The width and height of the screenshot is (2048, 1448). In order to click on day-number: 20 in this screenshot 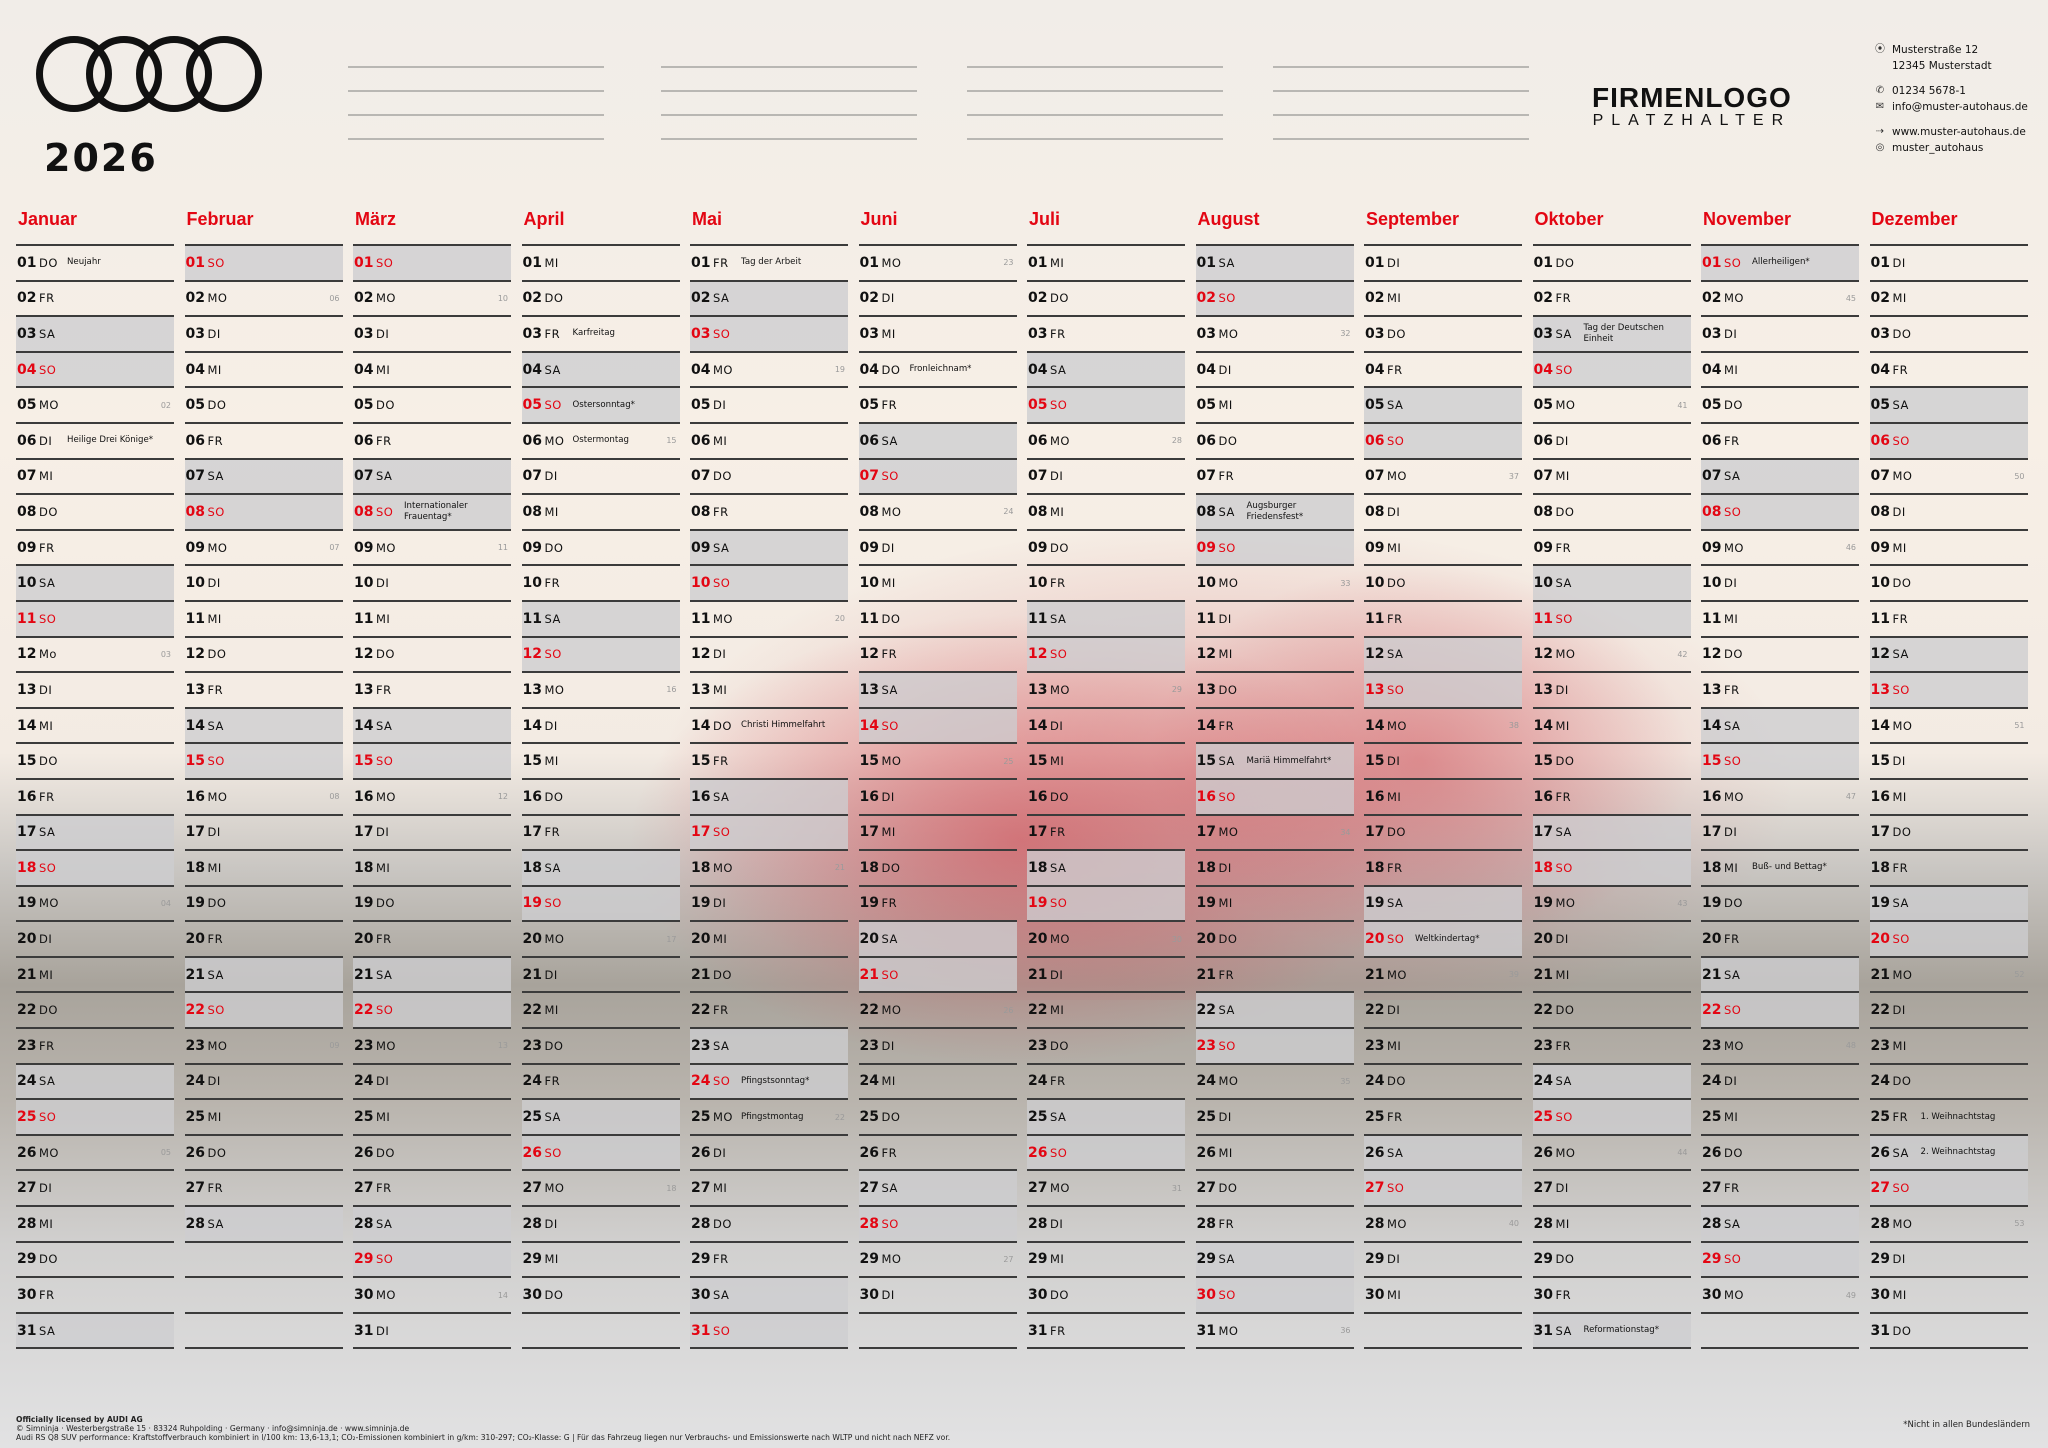, I will do `click(27, 939)`.